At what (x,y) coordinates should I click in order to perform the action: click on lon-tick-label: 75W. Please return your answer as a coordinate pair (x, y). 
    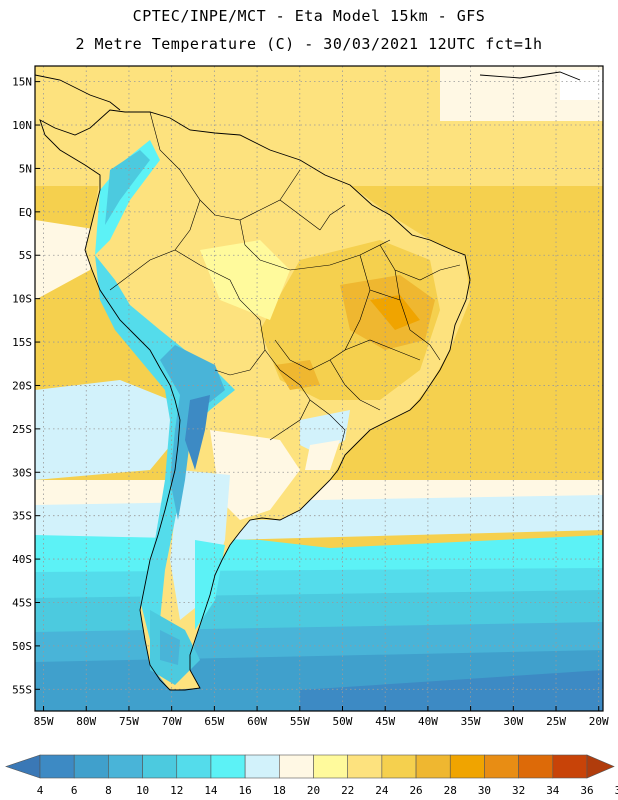
    Looking at the image, I should click on (129, 721).